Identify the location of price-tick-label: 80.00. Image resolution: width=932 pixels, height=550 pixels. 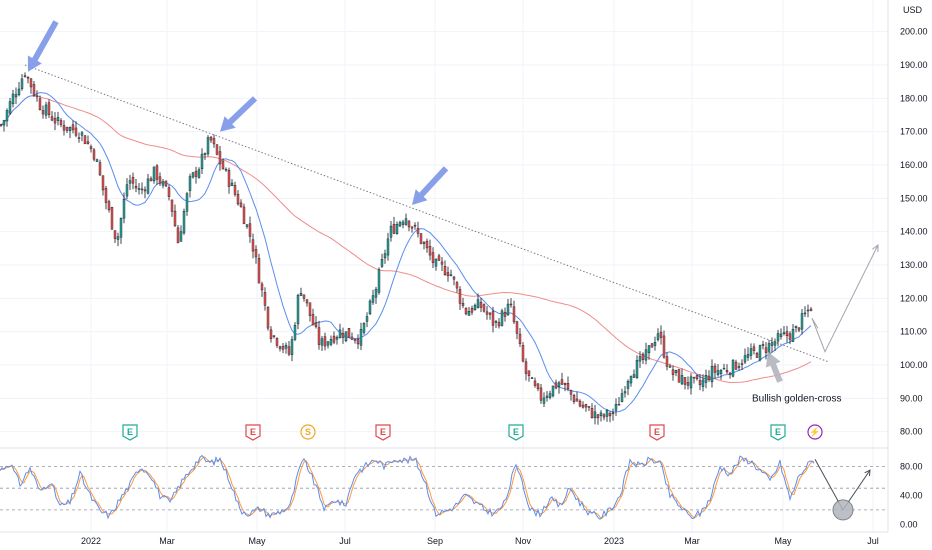
(911, 432).